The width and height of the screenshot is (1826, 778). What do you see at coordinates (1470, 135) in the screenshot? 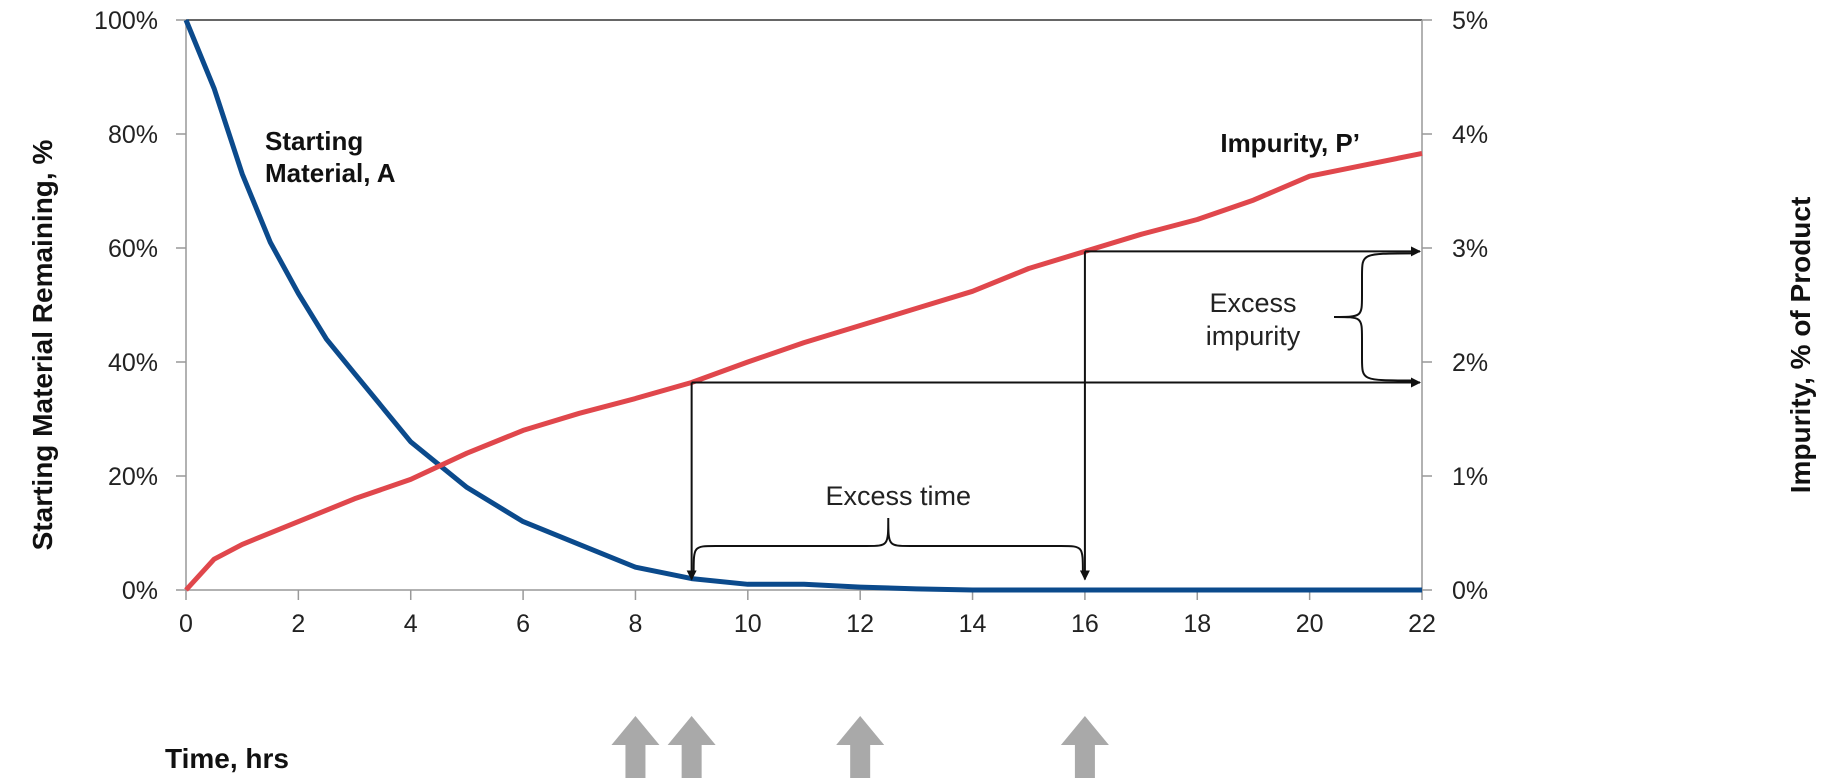
I see `y-right-tick-label: 4%` at bounding box center [1470, 135].